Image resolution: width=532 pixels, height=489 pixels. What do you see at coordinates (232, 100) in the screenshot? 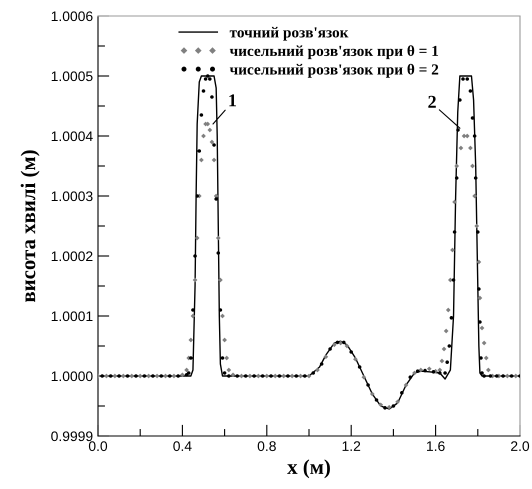
I see `annotation: 1` at bounding box center [232, 100].